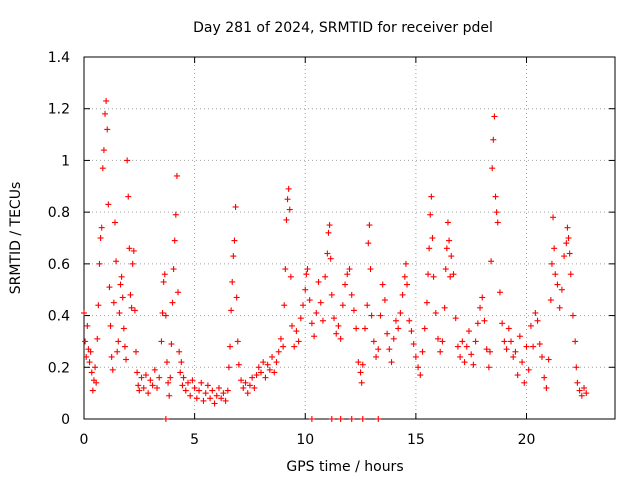 This screenshot has width=640, height=480. What do you see at coordinates (416, 440) in the screenshot?
I see `x-tick-label: 15` at bounding box center [416, 440].